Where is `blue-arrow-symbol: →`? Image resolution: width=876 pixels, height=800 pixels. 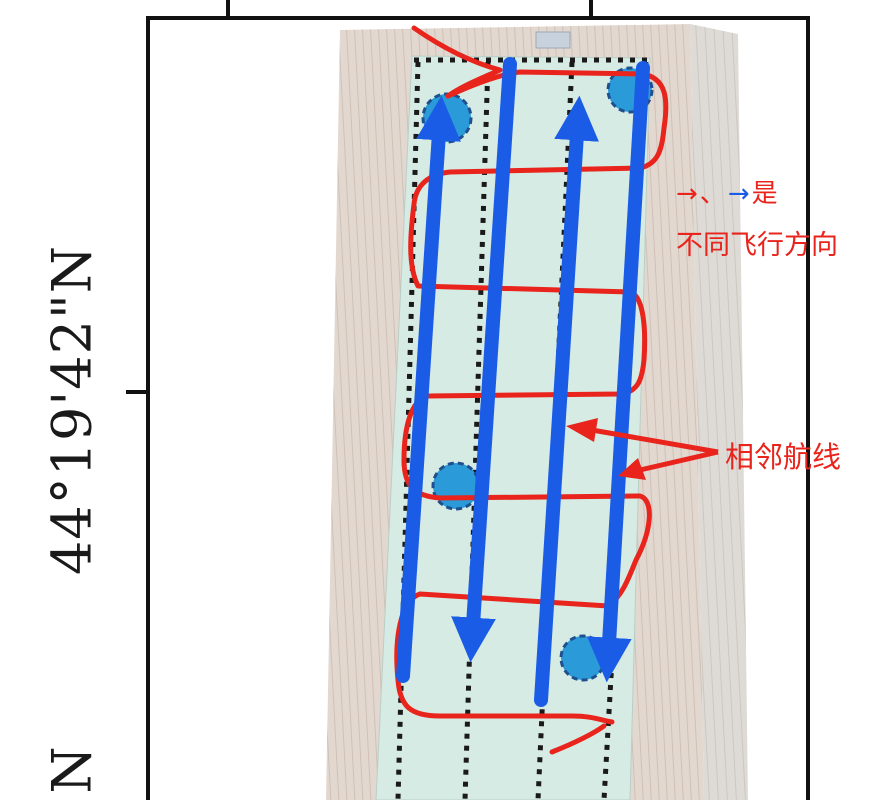
blue-arrow-symbol: → is located at coordinates (738, 194).